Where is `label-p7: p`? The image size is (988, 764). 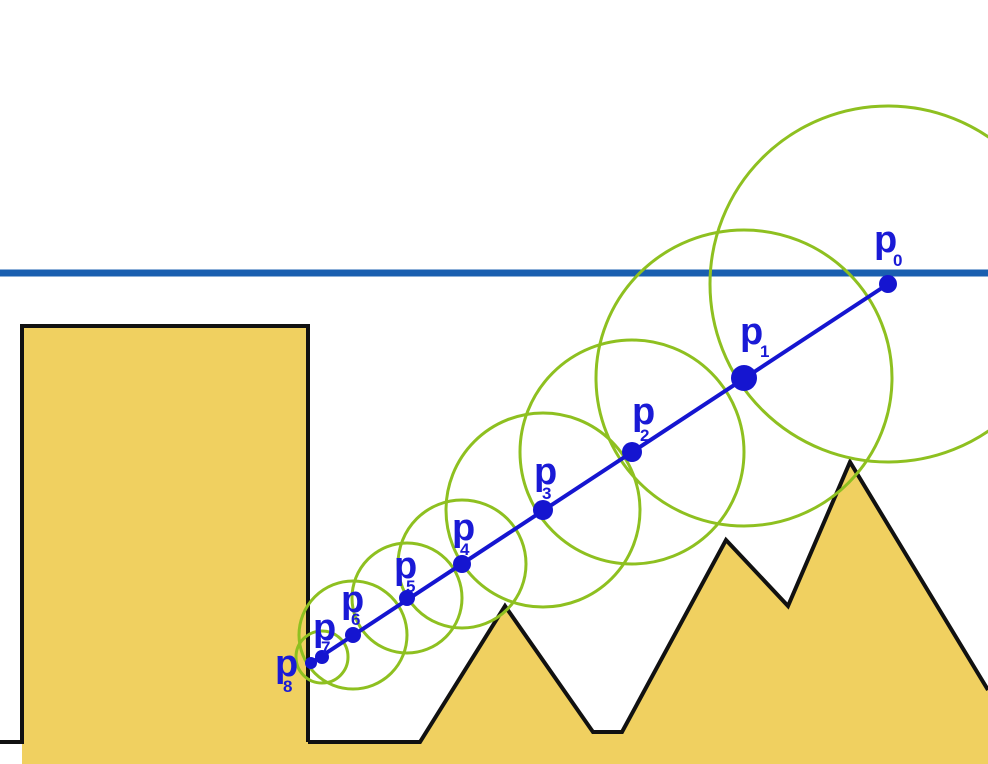 label-p7: p is located at coordinates (324, 628).